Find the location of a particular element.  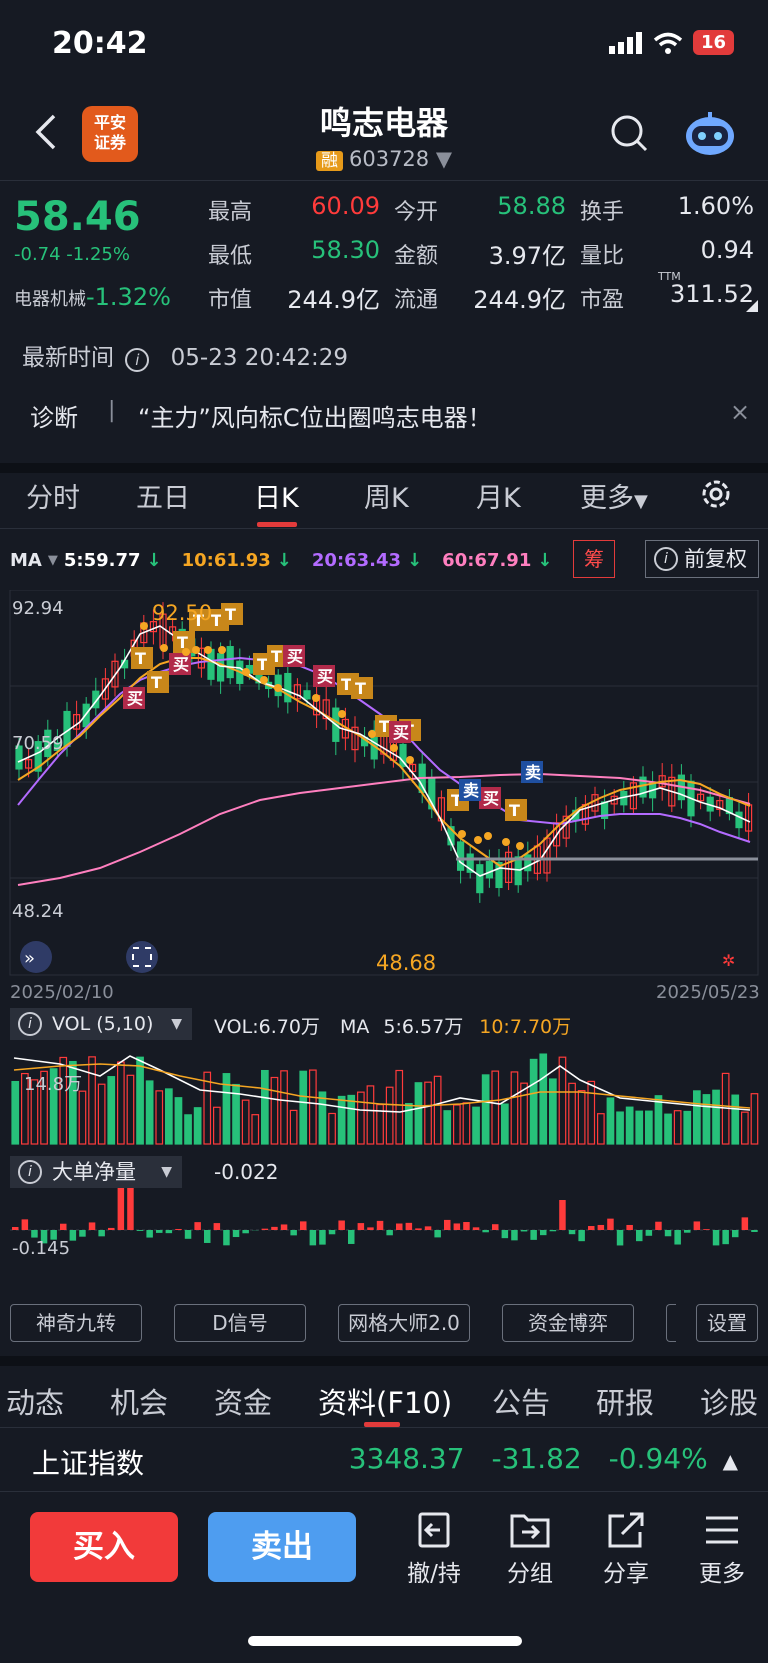

close-icon: × is located at coordinates (740, 412).